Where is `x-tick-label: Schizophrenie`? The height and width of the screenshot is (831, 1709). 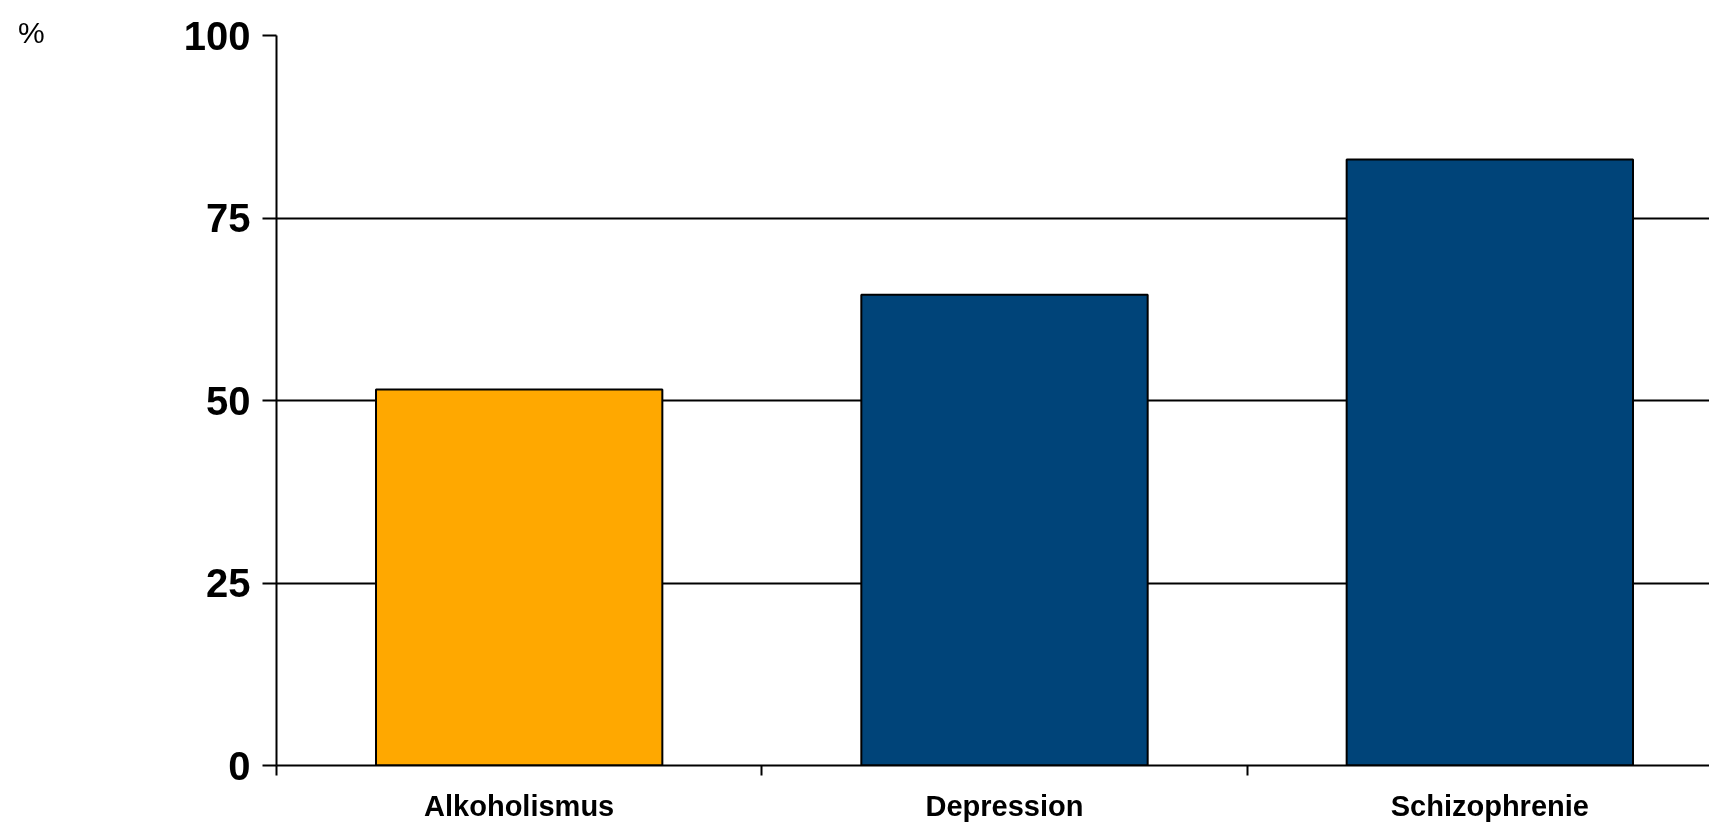
x-tick-label: Schizophrenie is located at coordinates (1489, 805).